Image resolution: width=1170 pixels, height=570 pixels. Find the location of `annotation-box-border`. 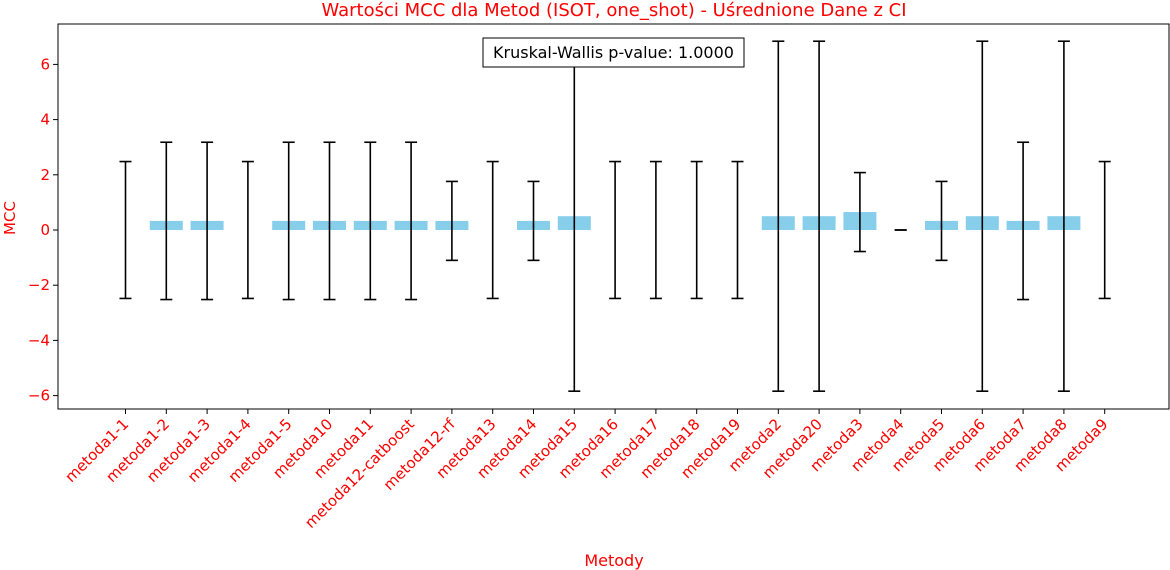

annotation-box-border is located at coordinates (613, 52).